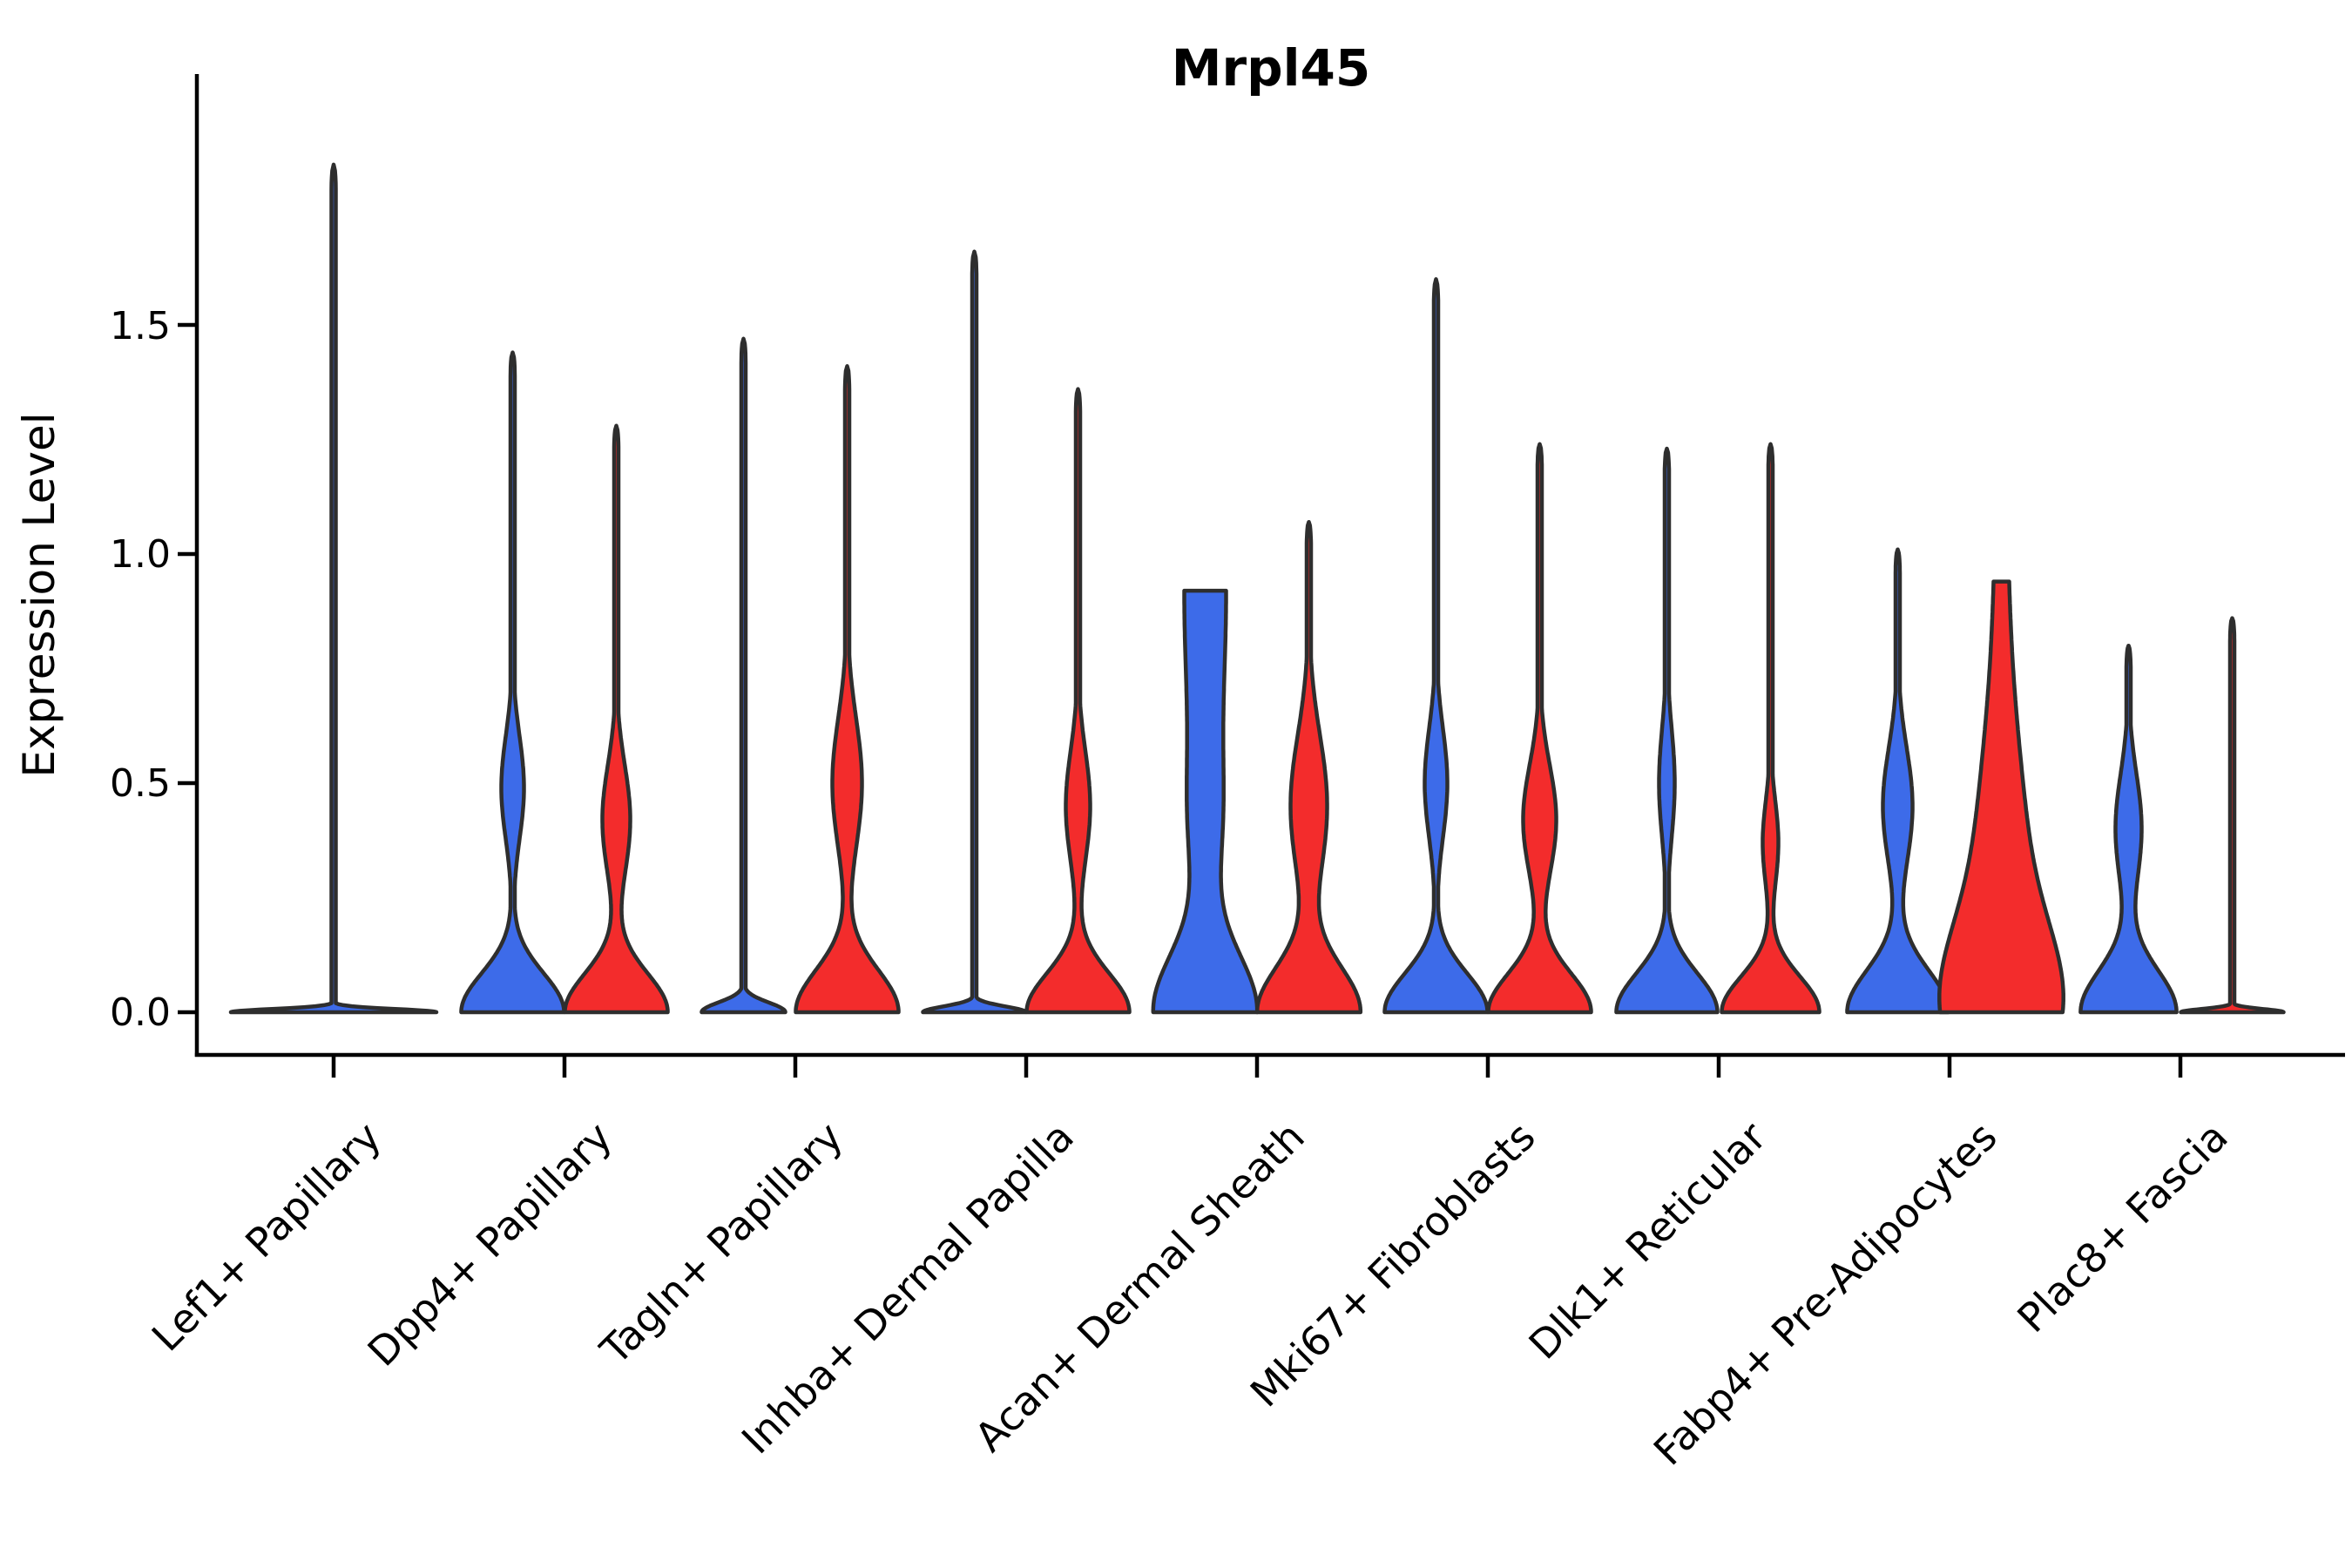  I want to click on violin-inhba-dermal-papilla-blue, so click(975, 632).